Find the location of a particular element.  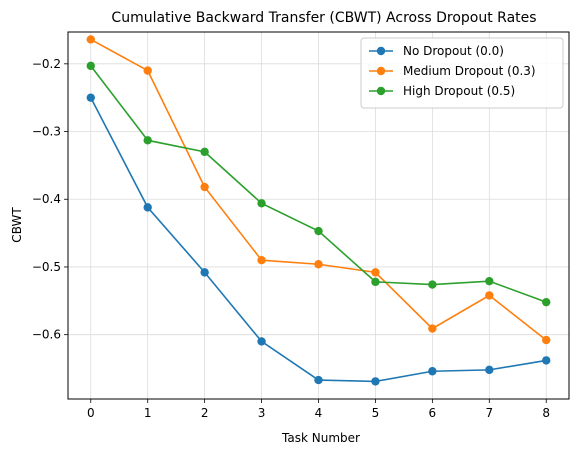

x-tick-label: 6 is located at coordinates (433, 413).